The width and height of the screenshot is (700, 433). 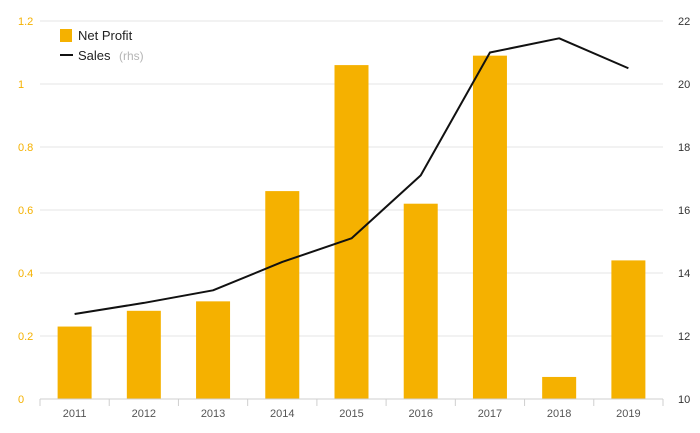 I want to click on bar-net-profit-2012, so click(x=143, y=354).